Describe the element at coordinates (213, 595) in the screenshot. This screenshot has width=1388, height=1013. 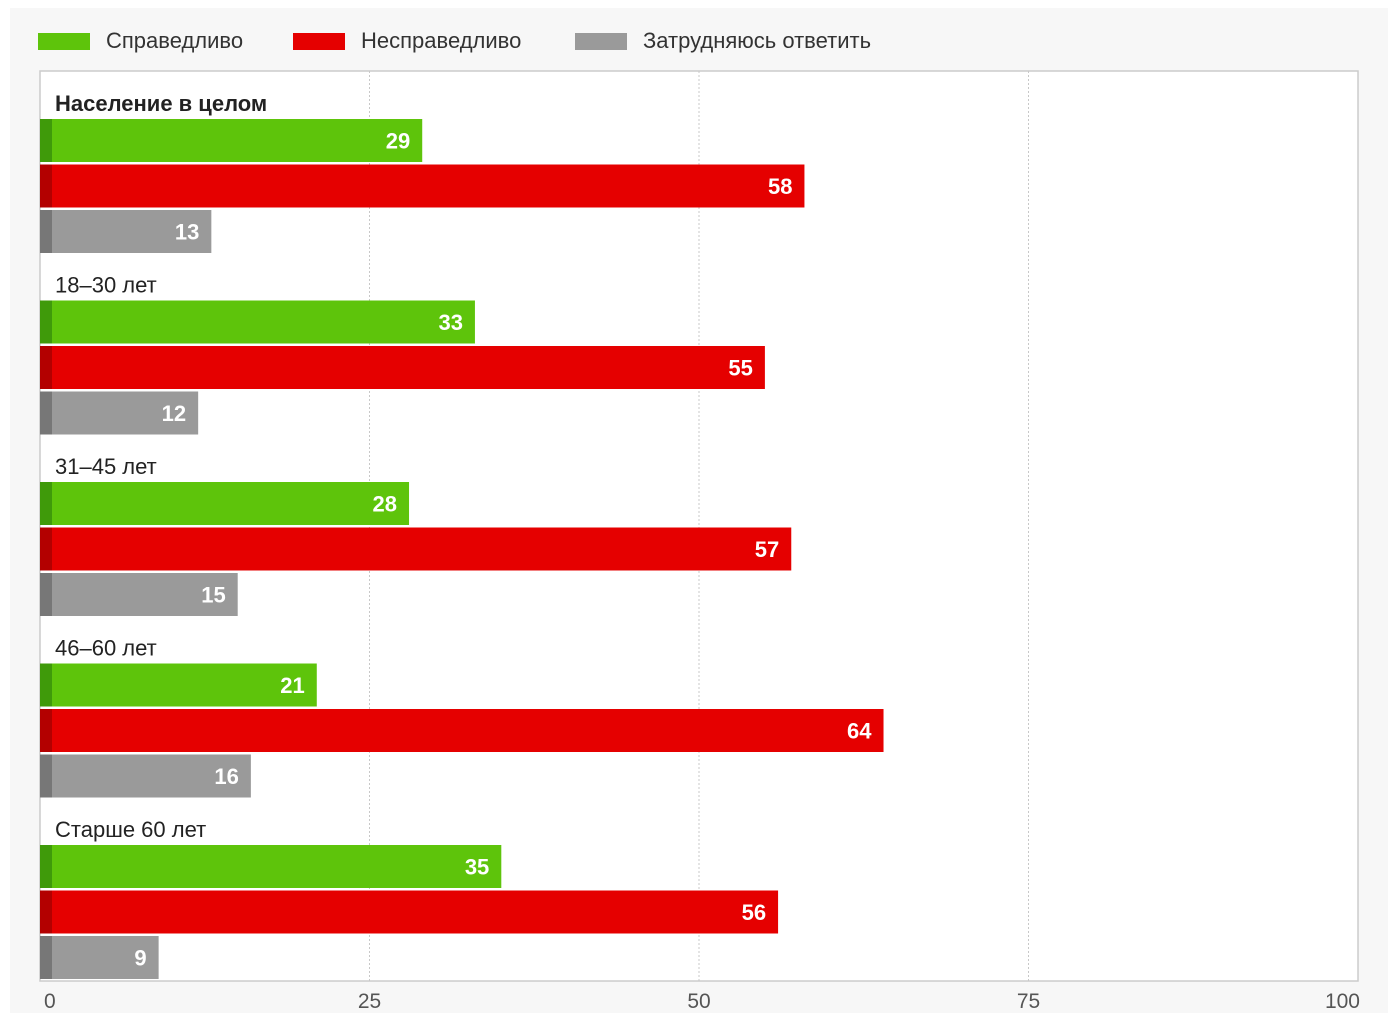
I see `bar-value-label: 15` at that location.